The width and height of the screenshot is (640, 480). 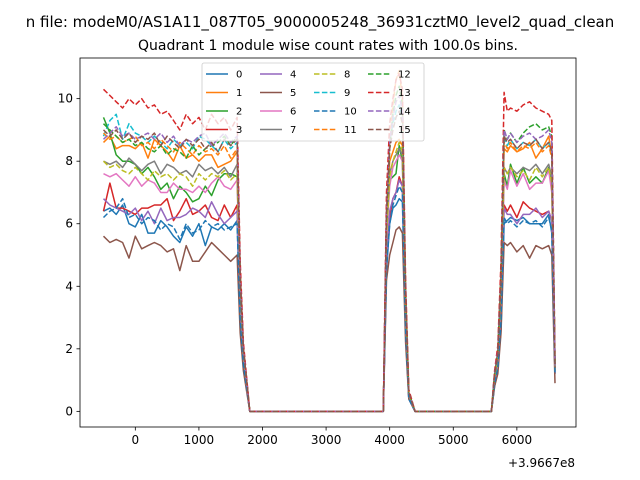 I want to click on legend-label-1: 1, so click(x=239, y=93).